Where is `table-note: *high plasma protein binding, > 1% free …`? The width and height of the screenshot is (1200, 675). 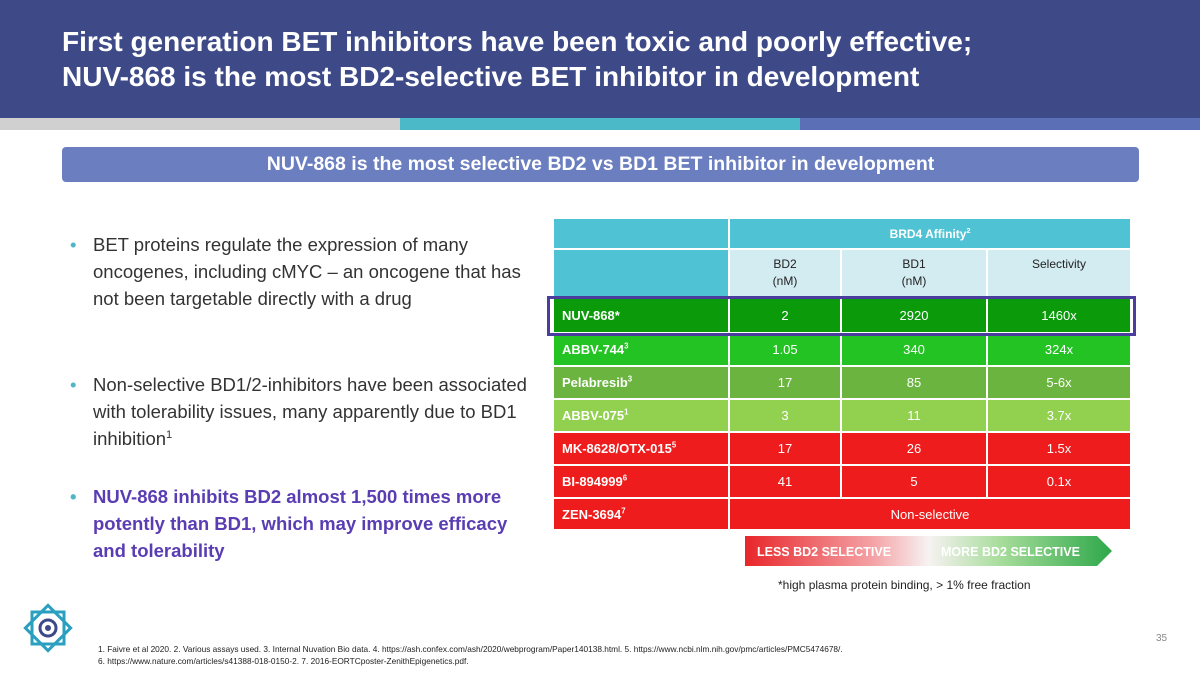 table-note: *high plasma protein binding, > 1% free … is located at coordinates (904, 585).